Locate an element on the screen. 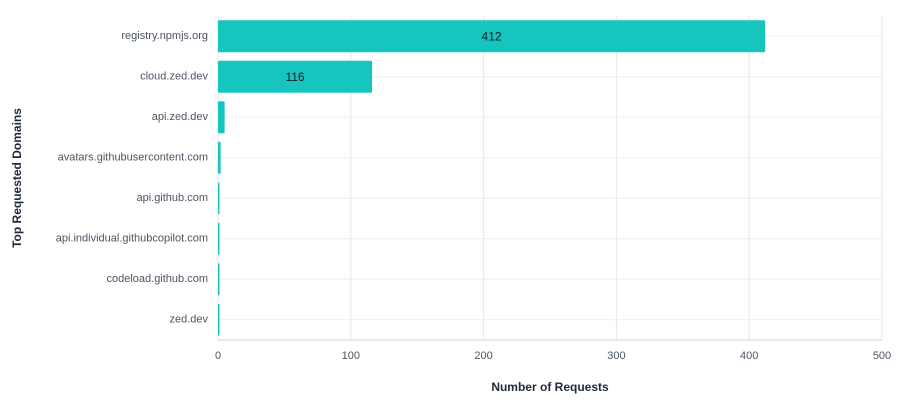 The width and height of the screenshot is (903, 405). y-tick-label: api.zed.dev is located at coordinates (180, 117).